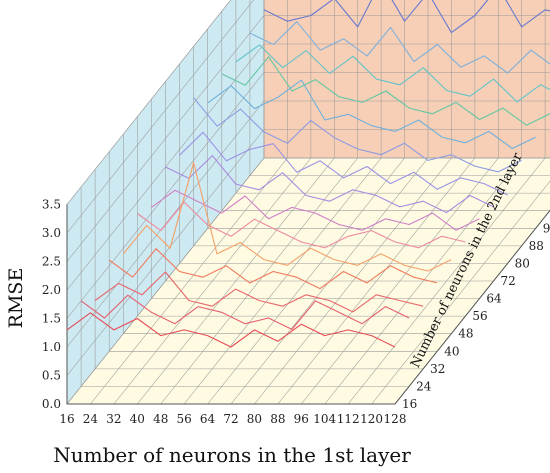 Image resolution: width=550 pixels, height=473 pixels. Describe the element at coordinates (184, 419) in the screenshot. I see `x-tick-label: 56` at that location.